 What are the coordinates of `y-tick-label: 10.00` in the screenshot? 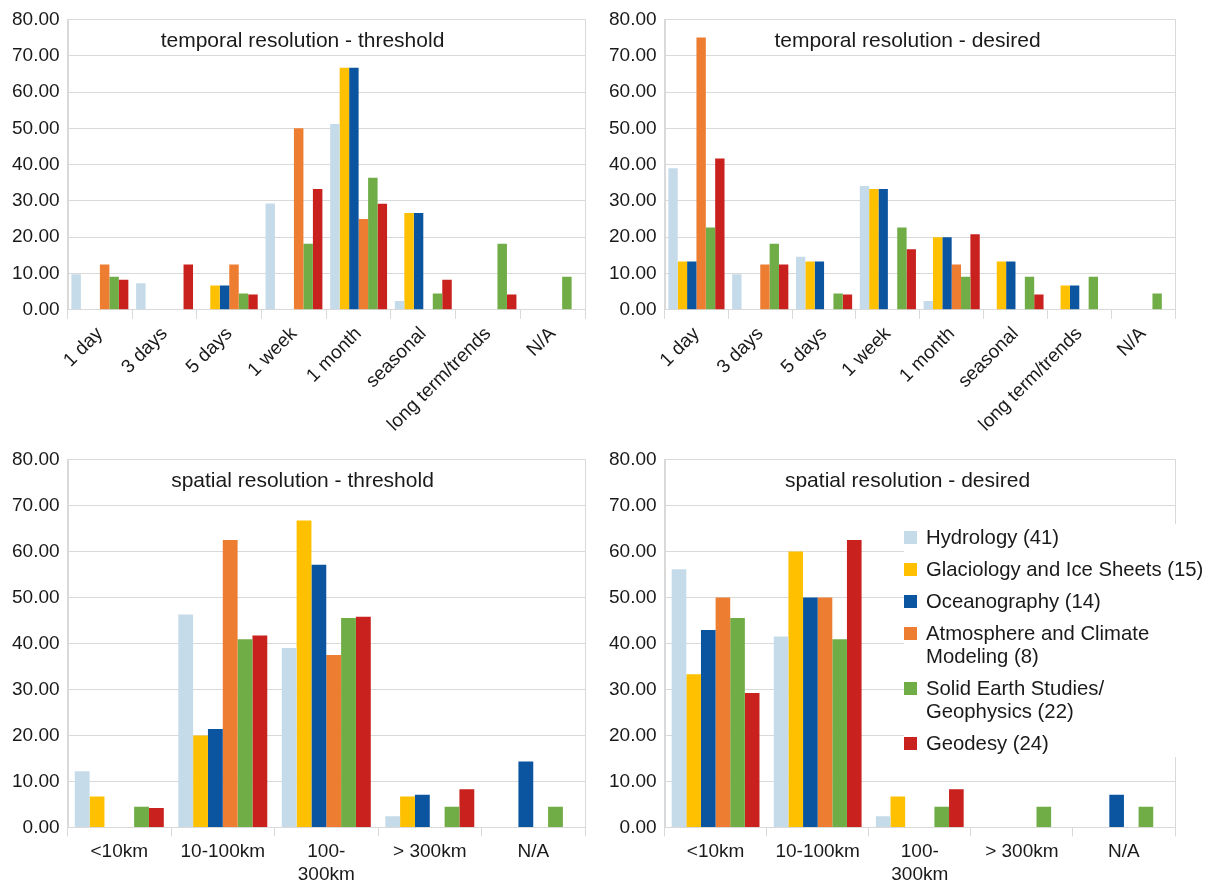 It's located at (633, 272).